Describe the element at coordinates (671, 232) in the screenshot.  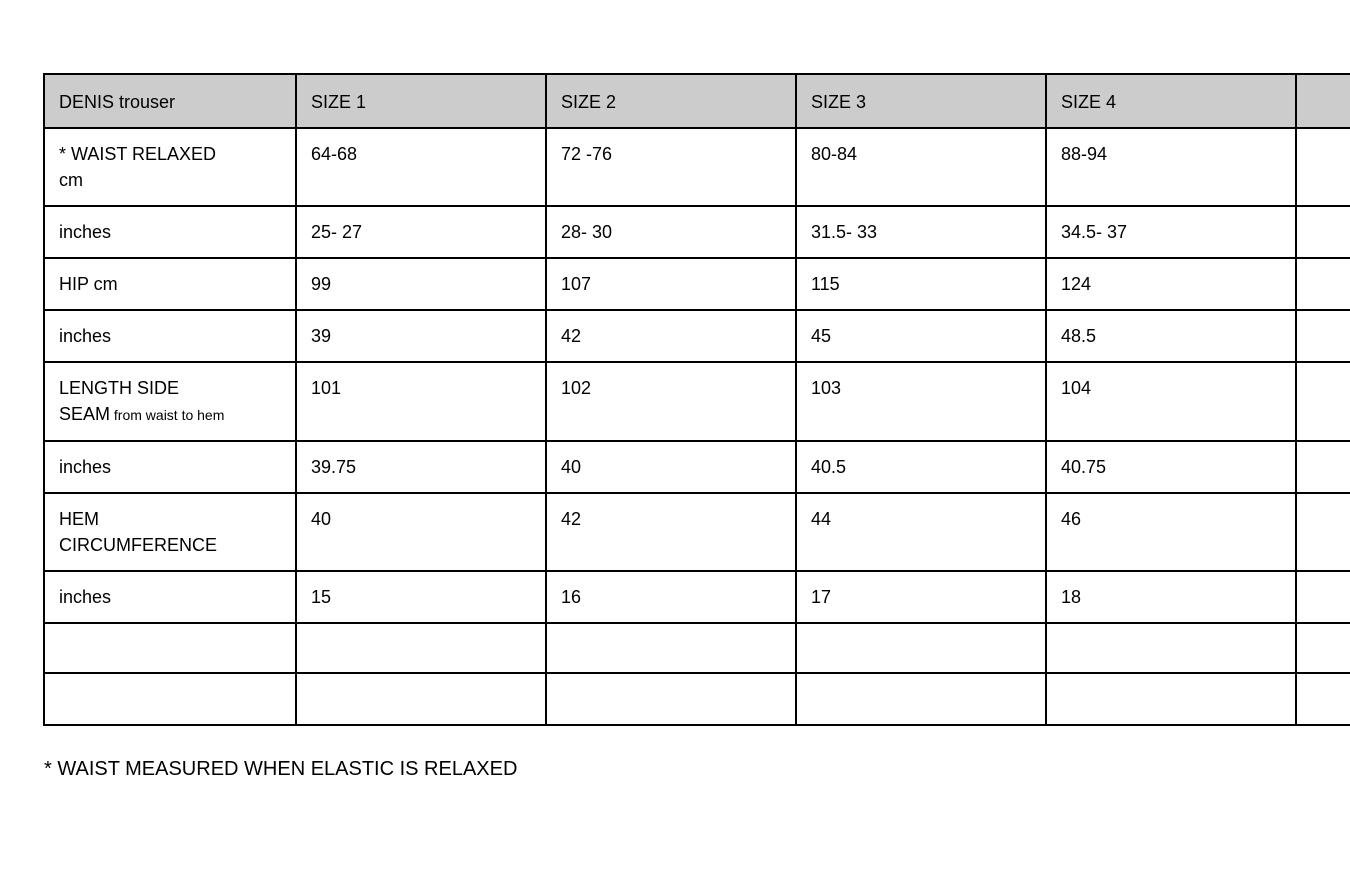
I see `size-value-cell: 28- 30` at that location.